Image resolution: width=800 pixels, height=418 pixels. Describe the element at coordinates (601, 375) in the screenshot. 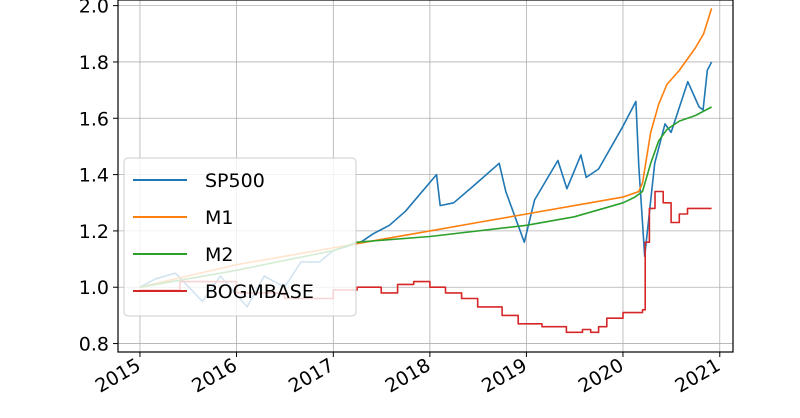

I see `x-tick-label: 2020` at that location.